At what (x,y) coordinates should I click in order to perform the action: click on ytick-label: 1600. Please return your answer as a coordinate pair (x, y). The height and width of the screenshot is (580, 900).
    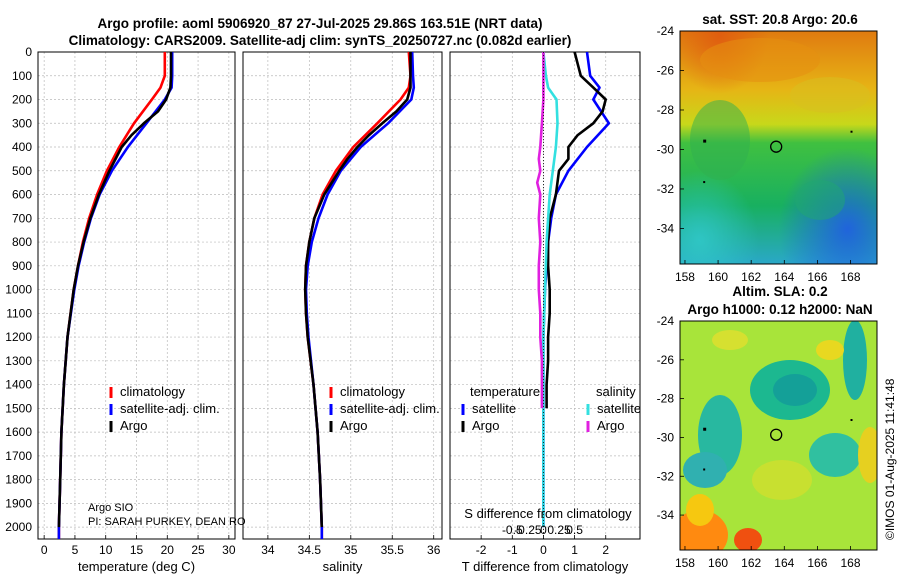
    Looking at the image, I should click on (18, 432).